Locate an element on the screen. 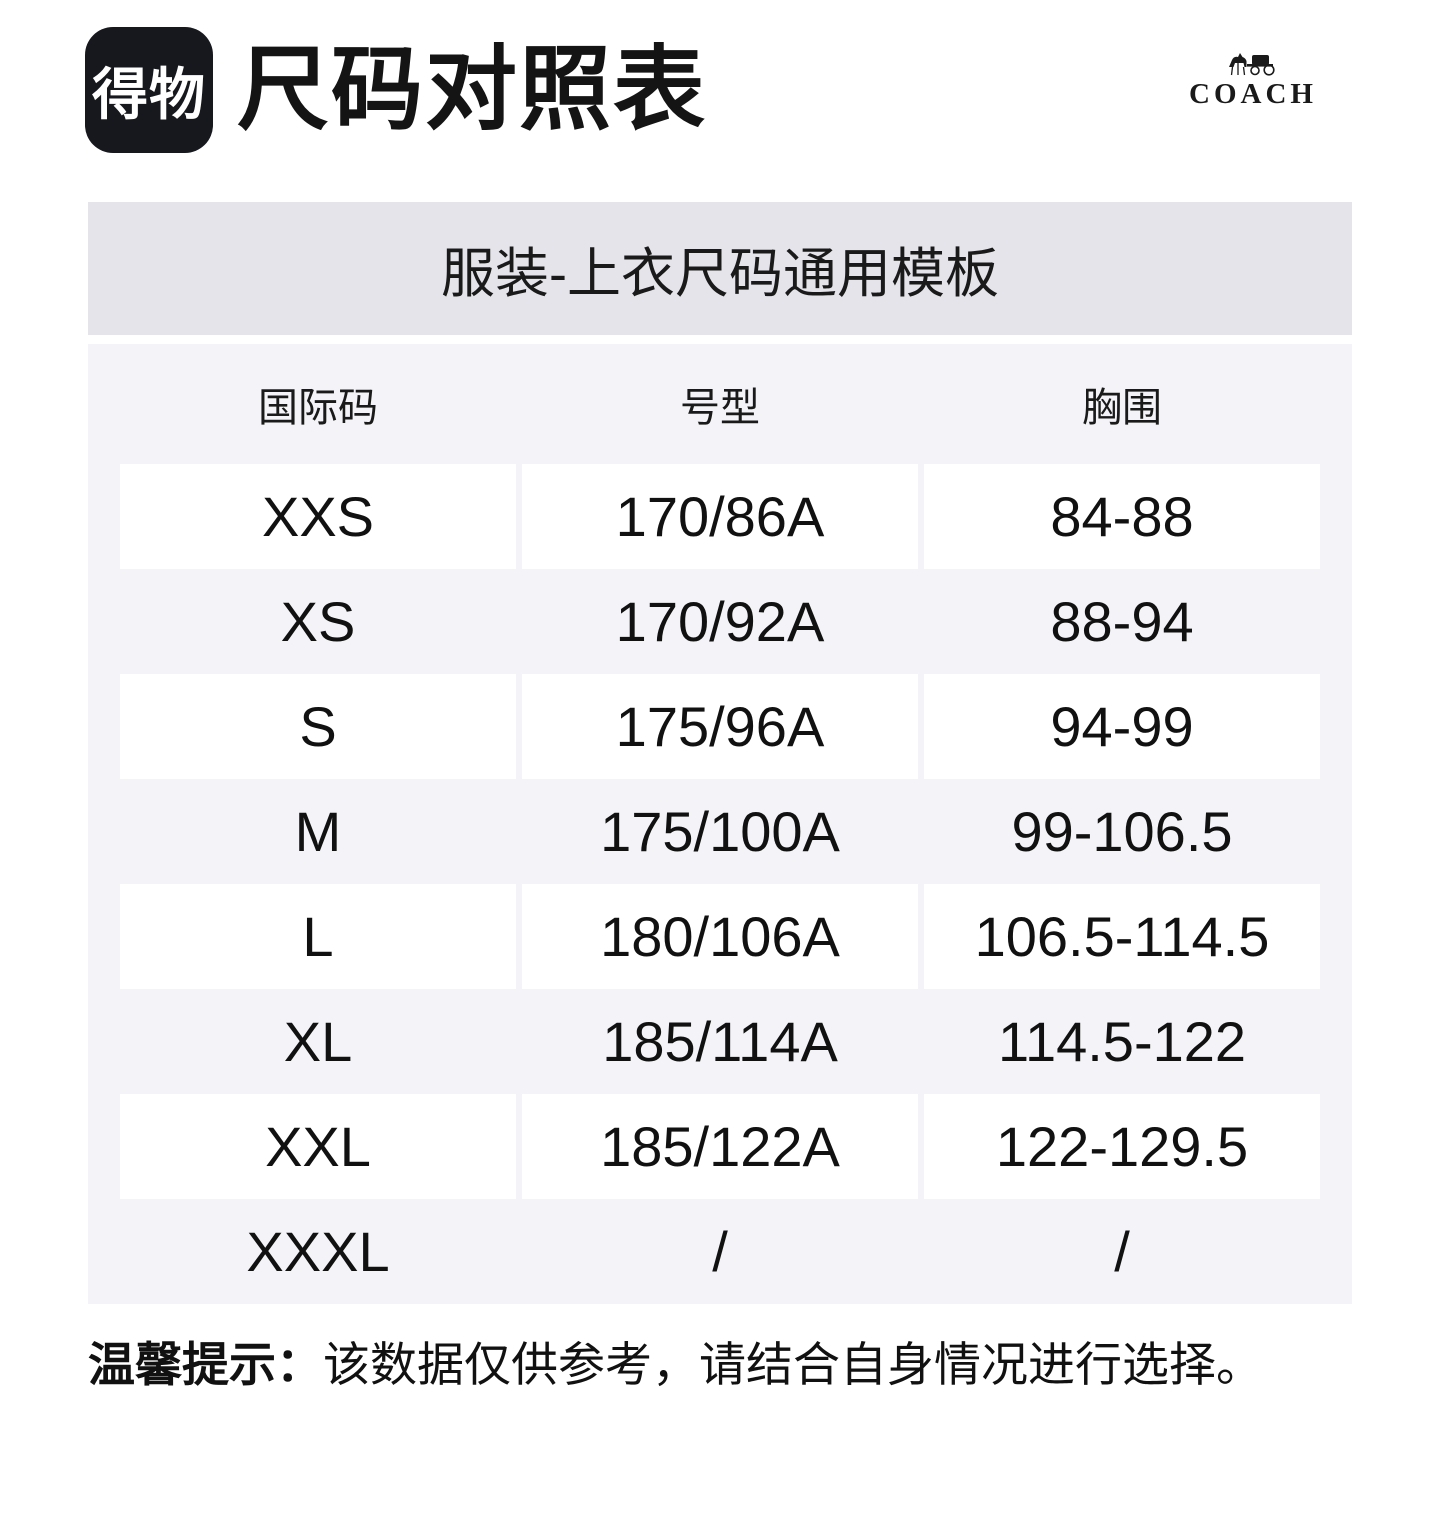 The width and height of the screenshot is (1440, 1527). spec-value: 170/86A is located at coordinates (720, 516).